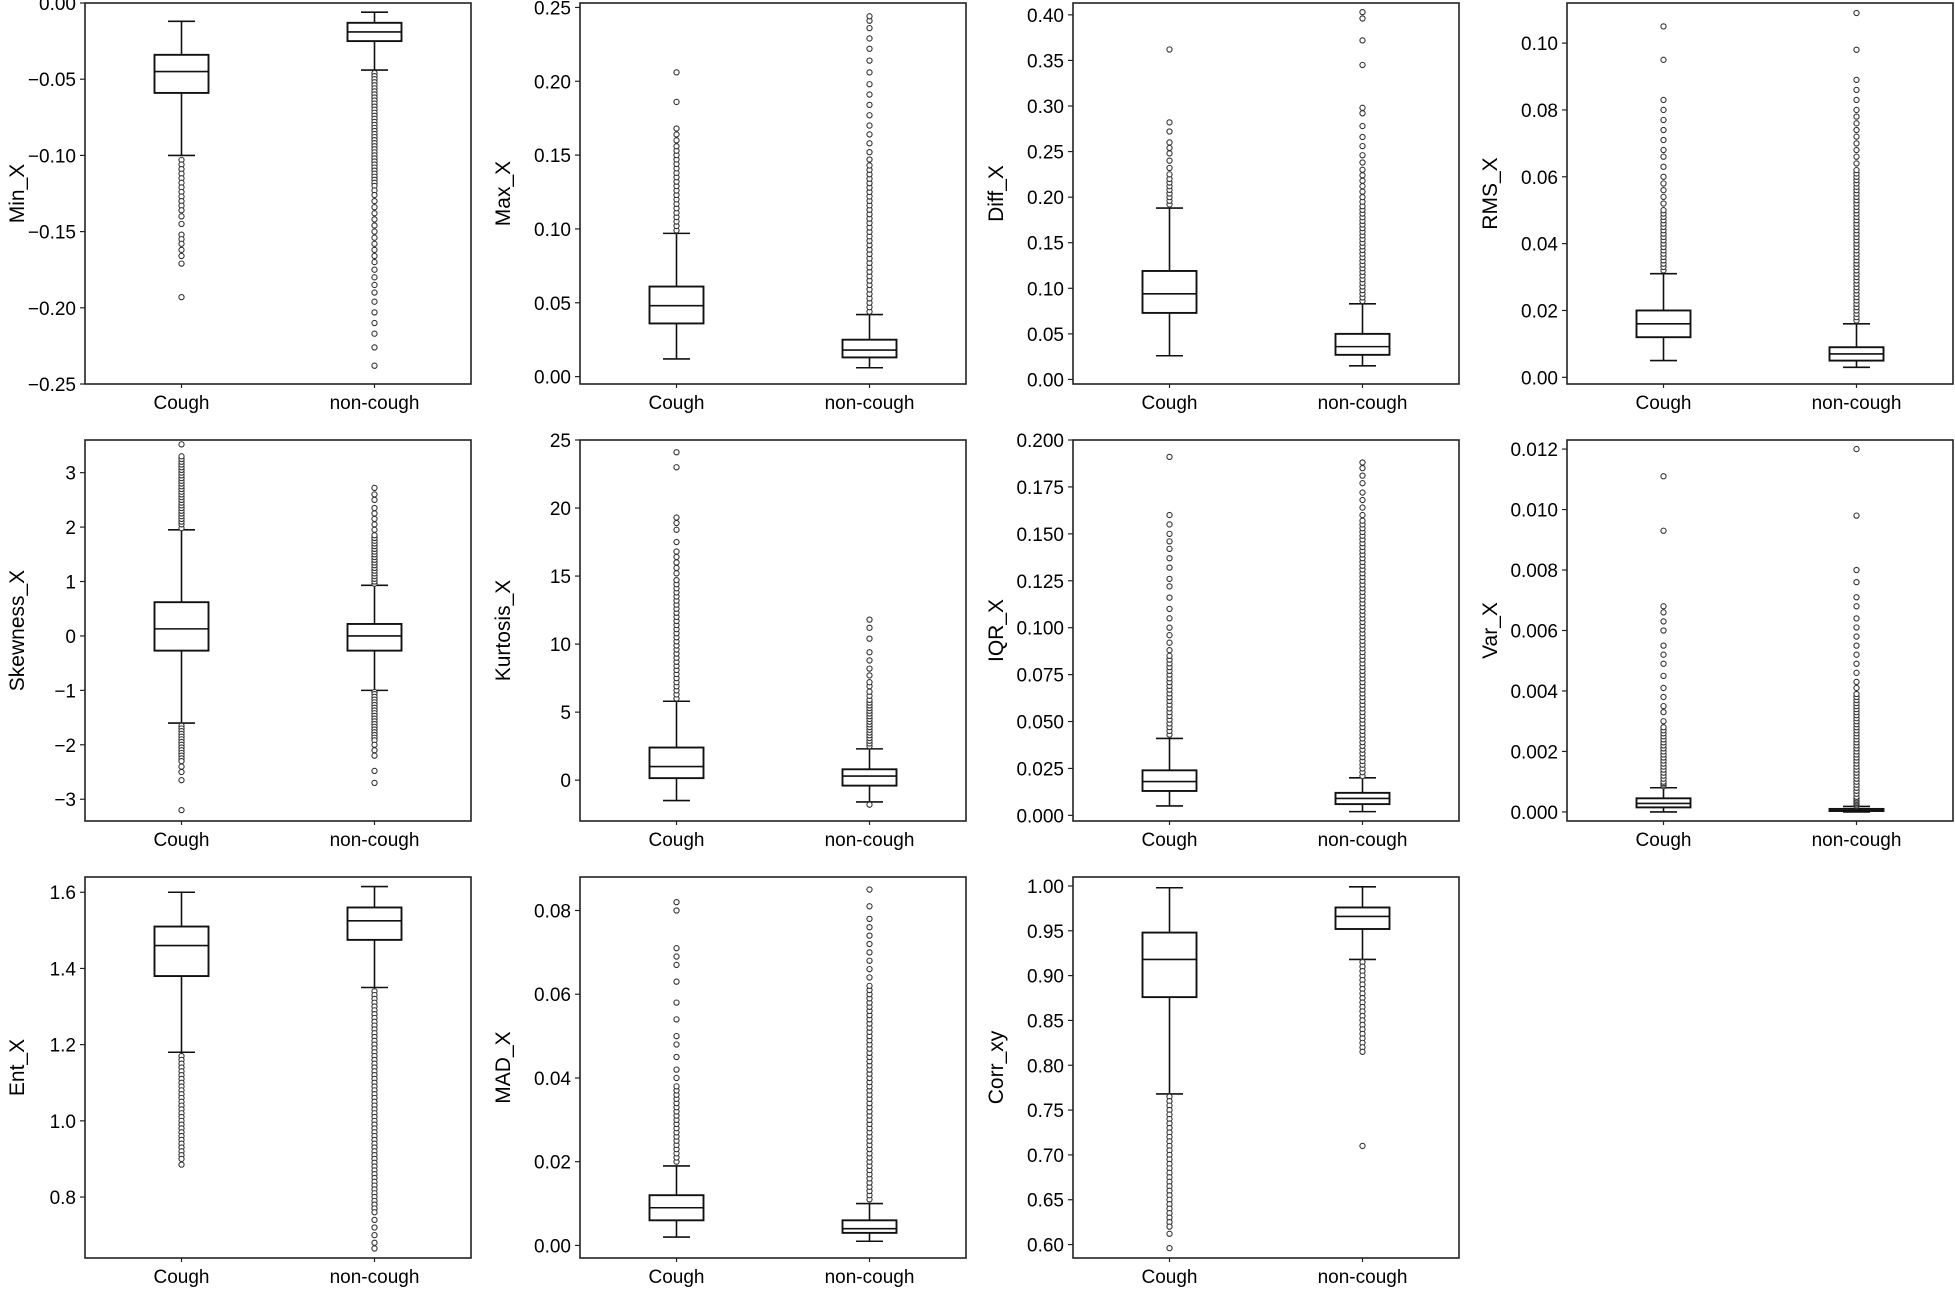 The height and width of the screenshot is (1290, 1955). What do you see at coordinates (65, 746) in the screenshot?
I see `y-tick-label: −2` at bounding box center [65, 746].